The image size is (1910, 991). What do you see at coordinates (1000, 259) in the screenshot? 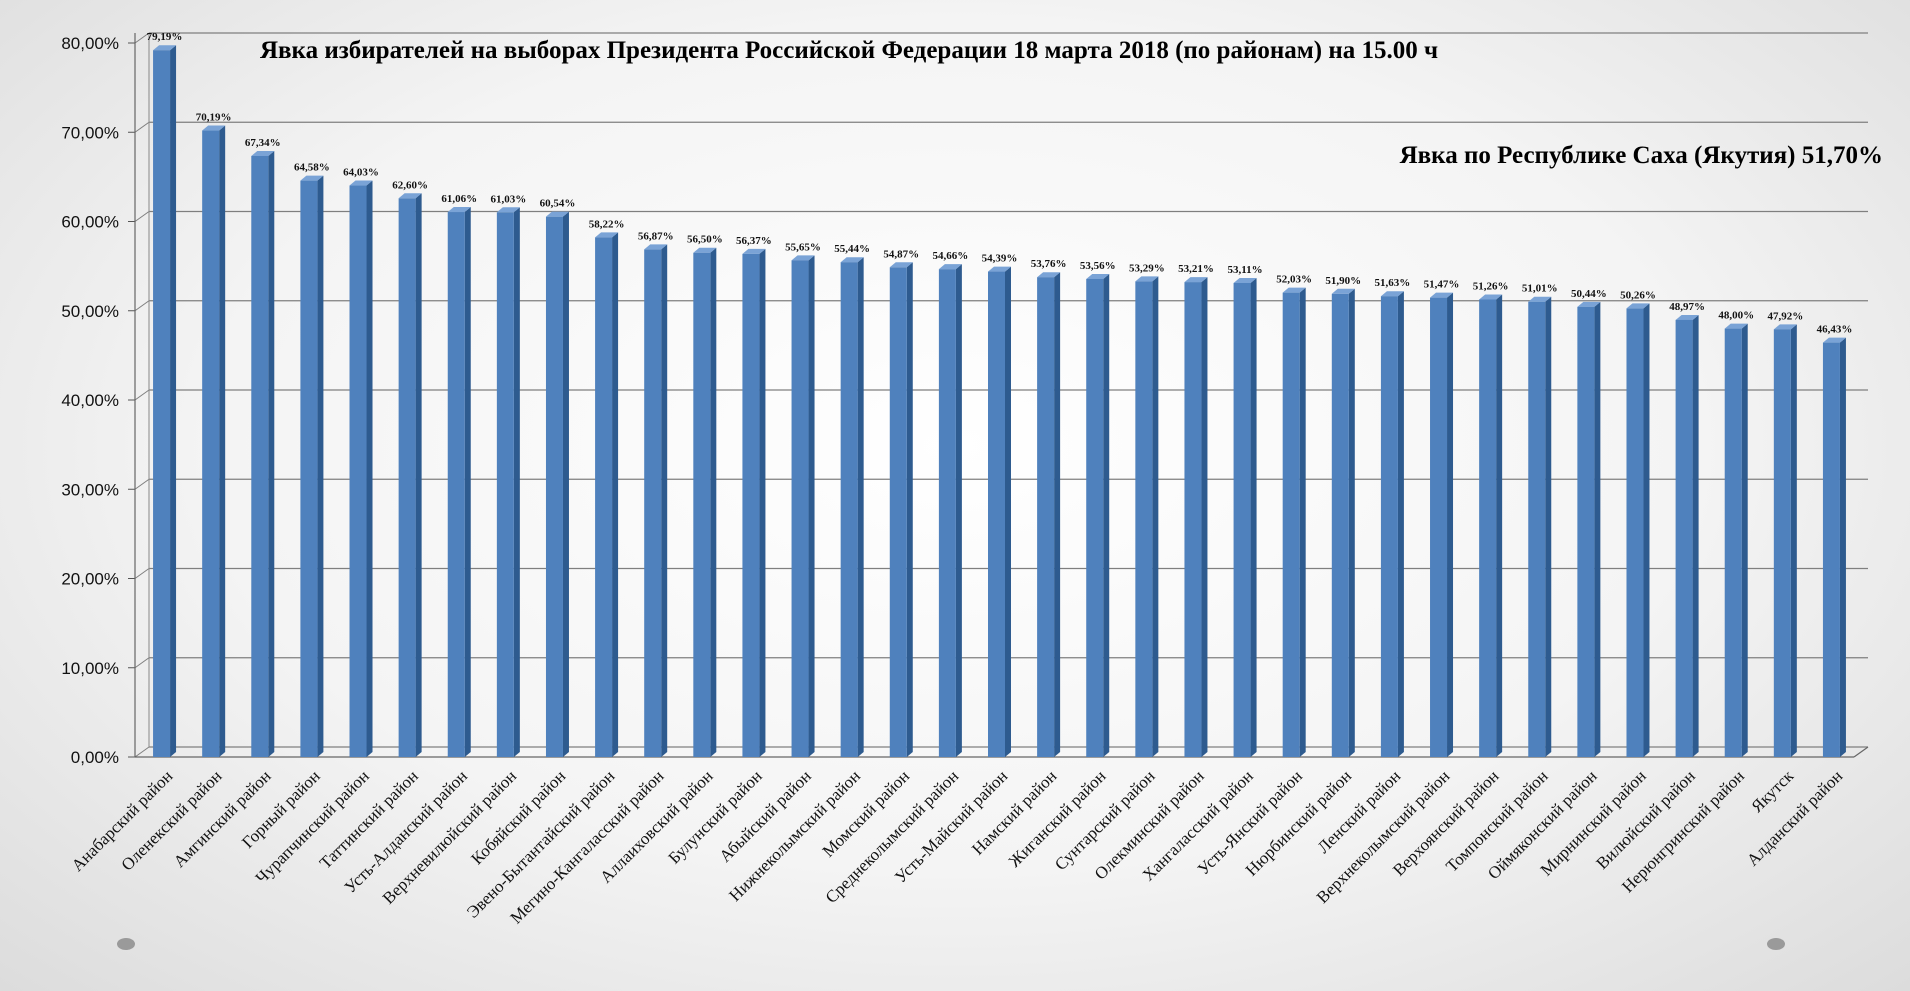
I see `data-label: 54,39%` at bounding box center [1000, 259].